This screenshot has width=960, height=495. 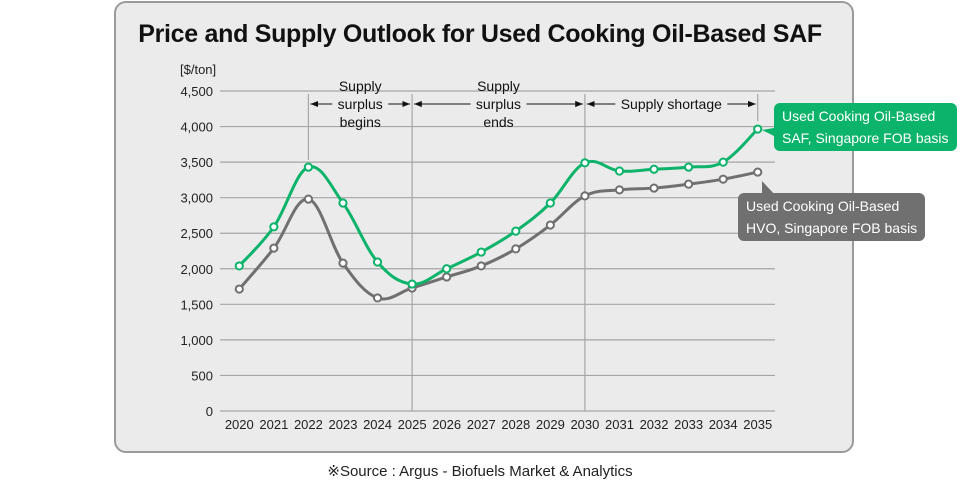 What do you see at coordinates (619, 424) in the screenshot?
I see `x-tick-label: 2031` at bounding box center [619, 424].